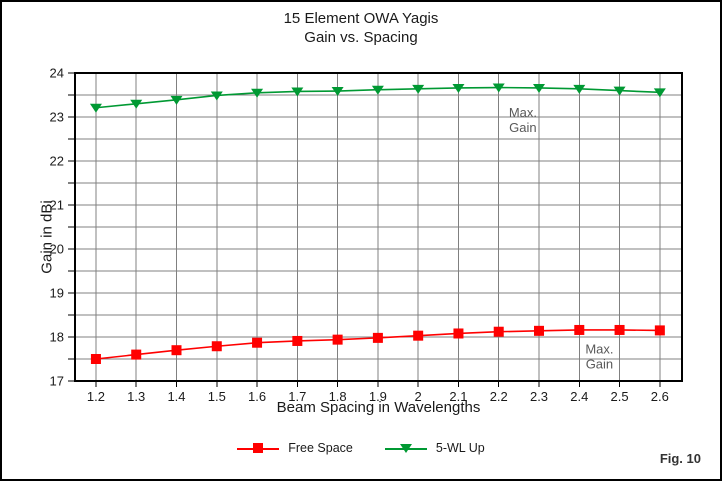  Describe the element at coordinates (57, 249) in the screenshot. I see `y-tick-label: 20` at that location.